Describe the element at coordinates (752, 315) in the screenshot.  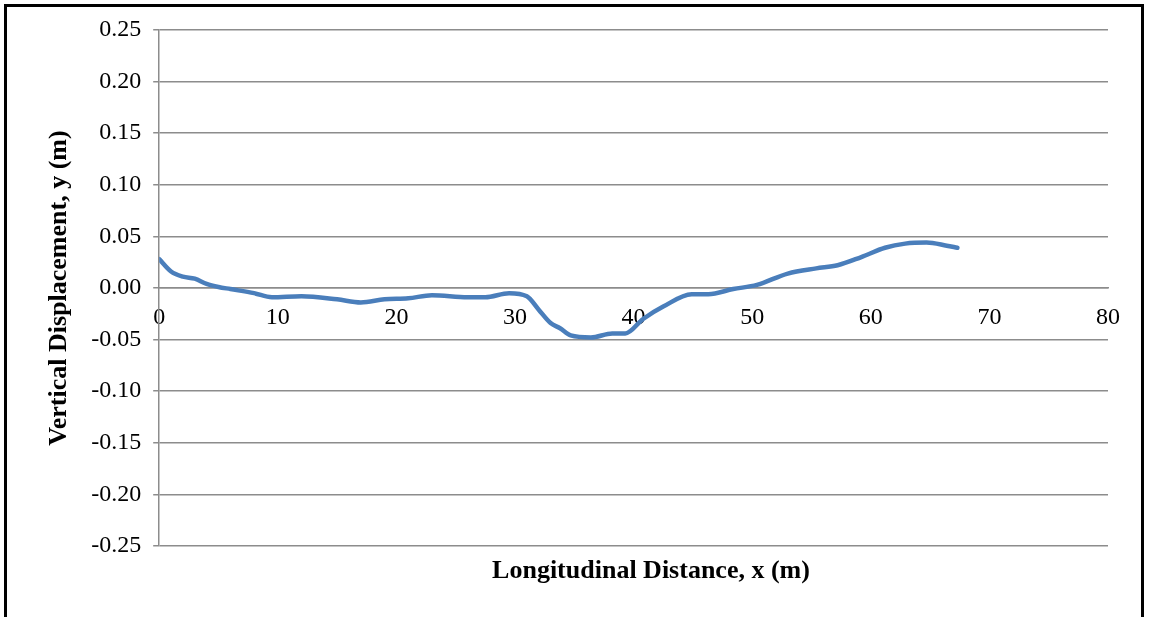
I see `x-tick-label: 50` at that location.